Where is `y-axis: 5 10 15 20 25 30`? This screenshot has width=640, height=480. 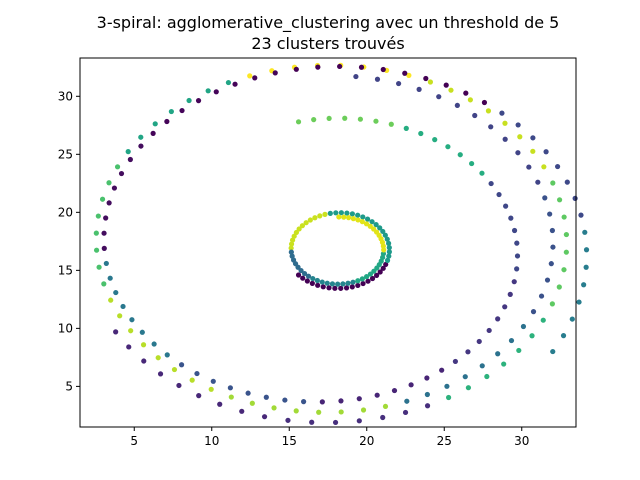
y-axis: 5 10 15 20 25 30 is located at coordinates (69, 241).